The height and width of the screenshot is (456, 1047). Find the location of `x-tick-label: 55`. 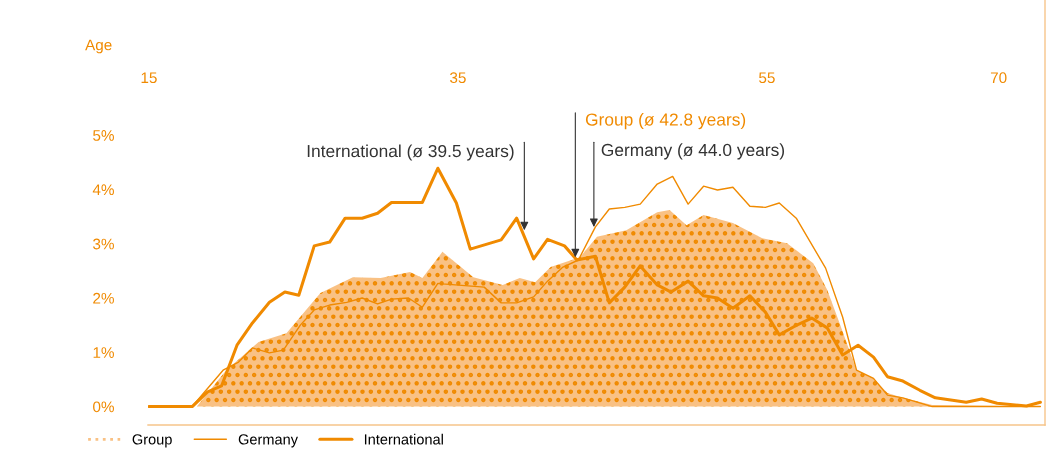

x-tick-label: 55 is located at coordinates (767, 78).